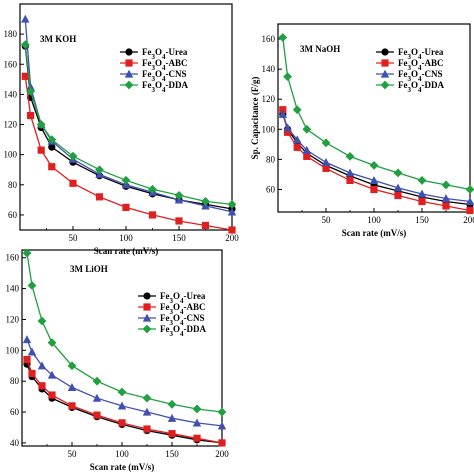  Describe the element at coordinates (183, 298) in the screenshot. I see `legend-label: Fe3O4-Urea` at that location.